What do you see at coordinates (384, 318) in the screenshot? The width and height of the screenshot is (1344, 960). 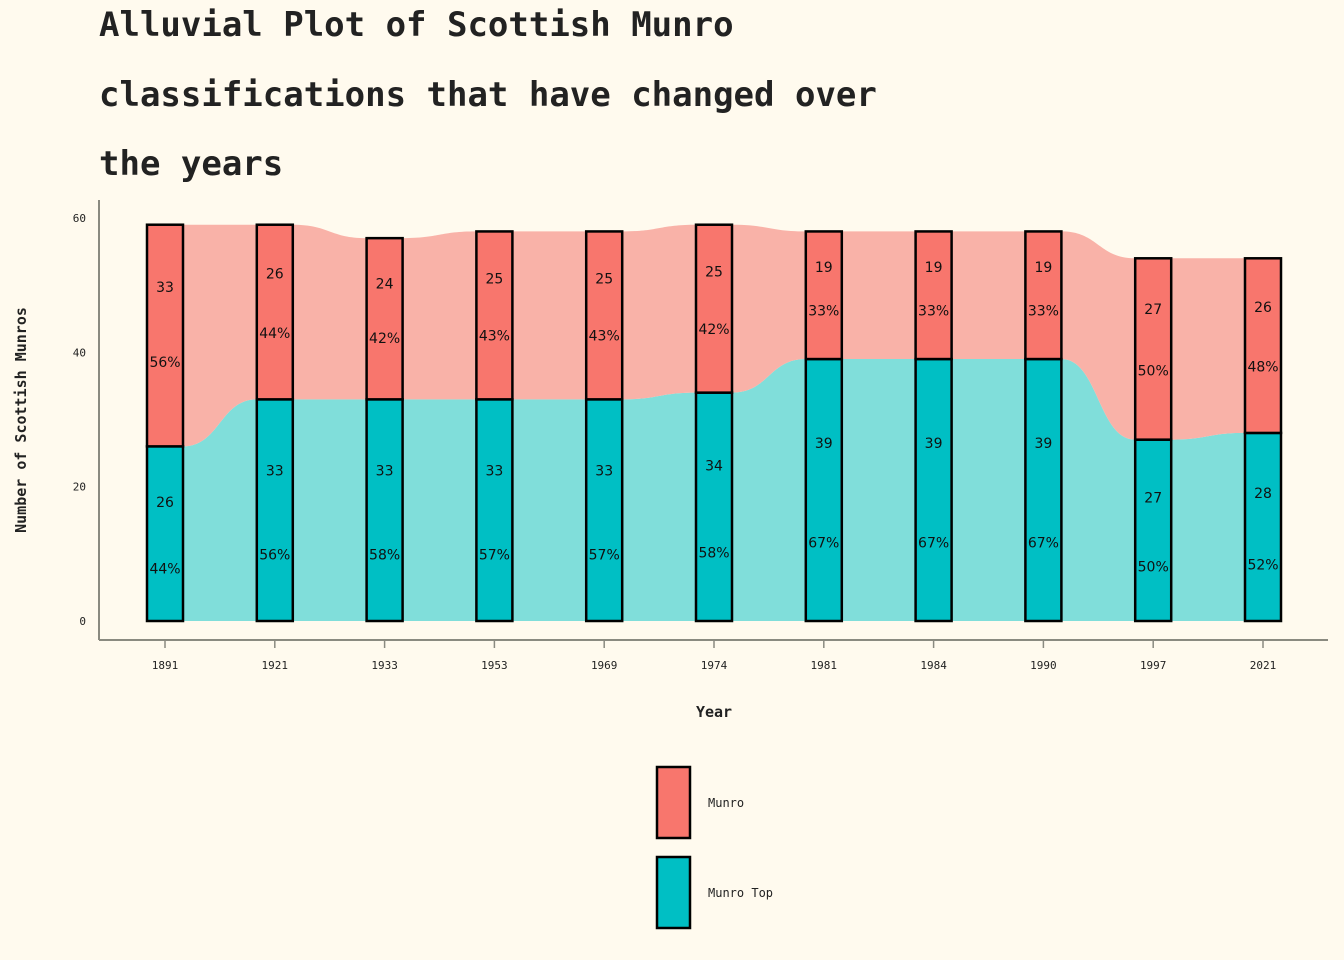 I see `bar-munro-1933` at bounding box center [384, 318].